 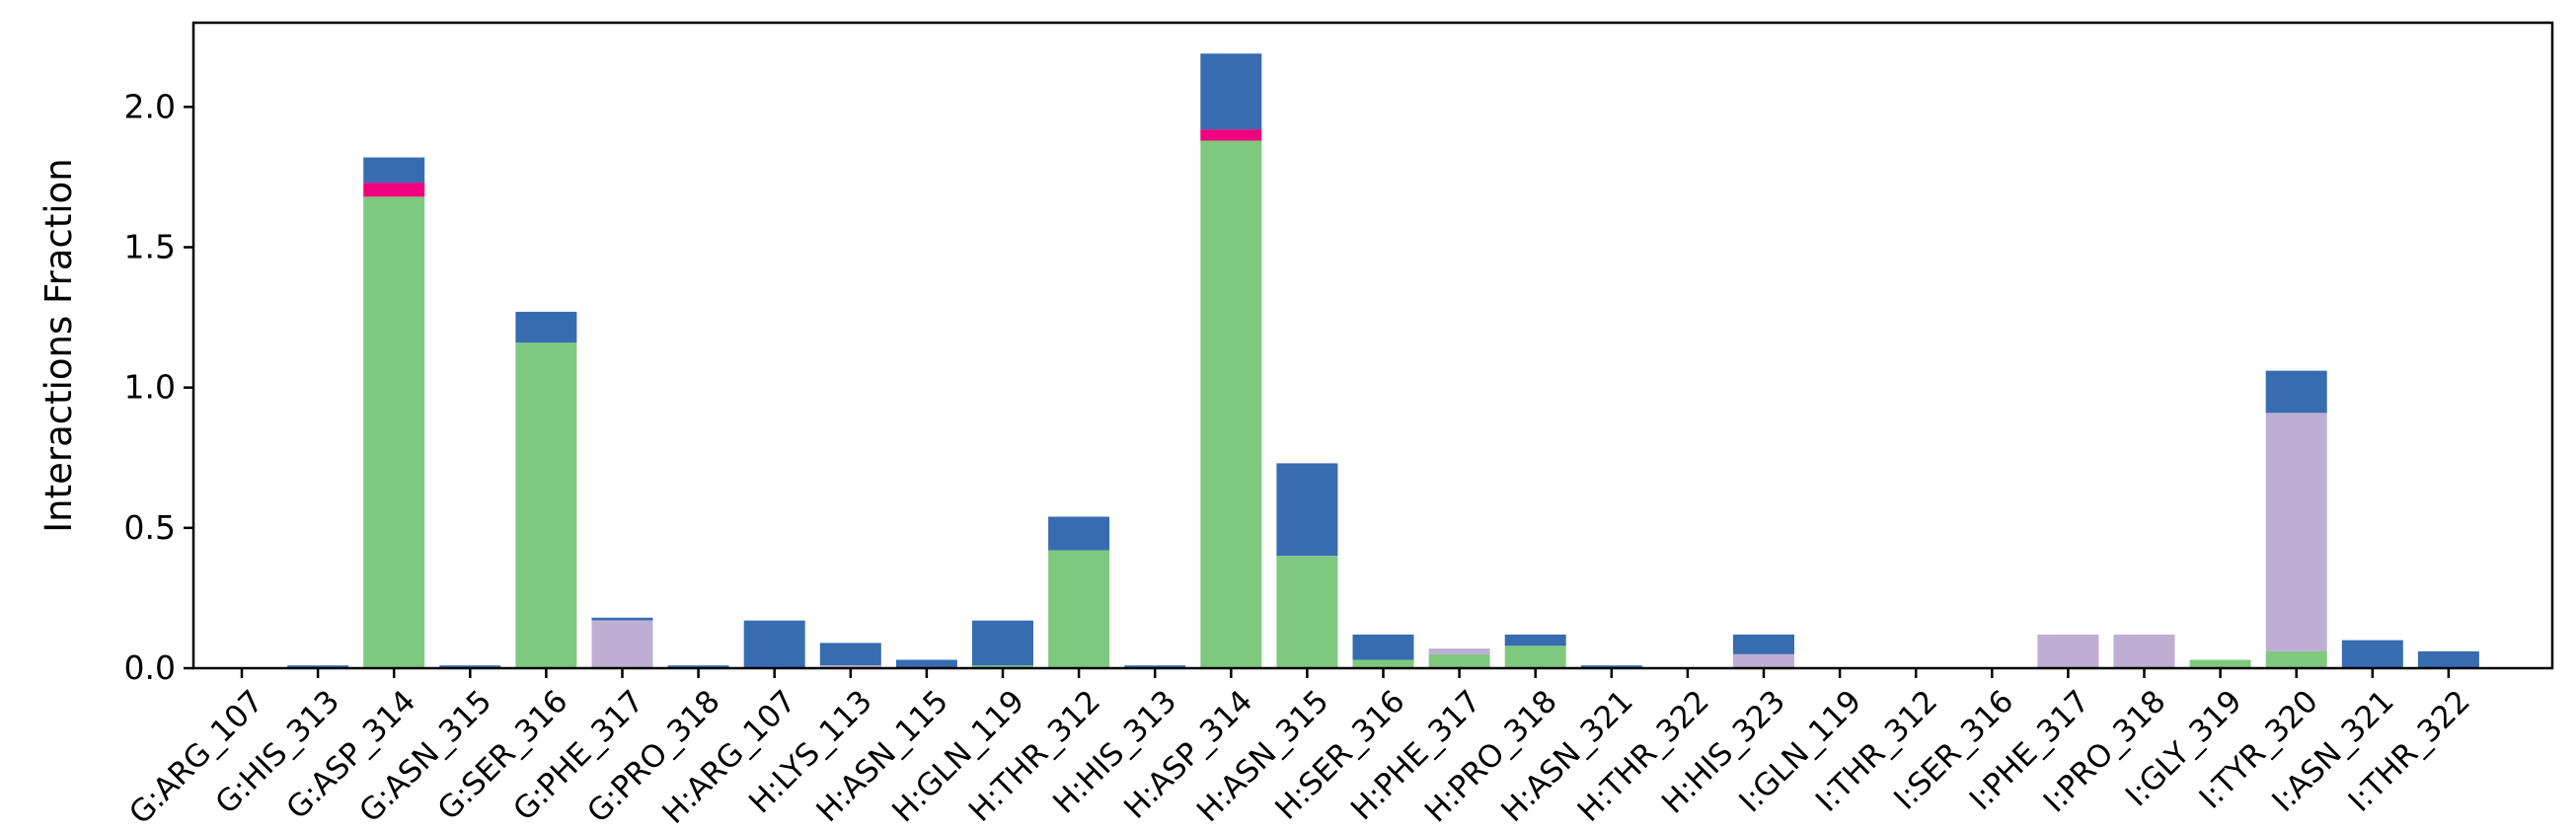 What do you see at coordinates (150, 387) in the screenshot?
I see `y-tick-label: 1.0` at bounding box center [150, 387].